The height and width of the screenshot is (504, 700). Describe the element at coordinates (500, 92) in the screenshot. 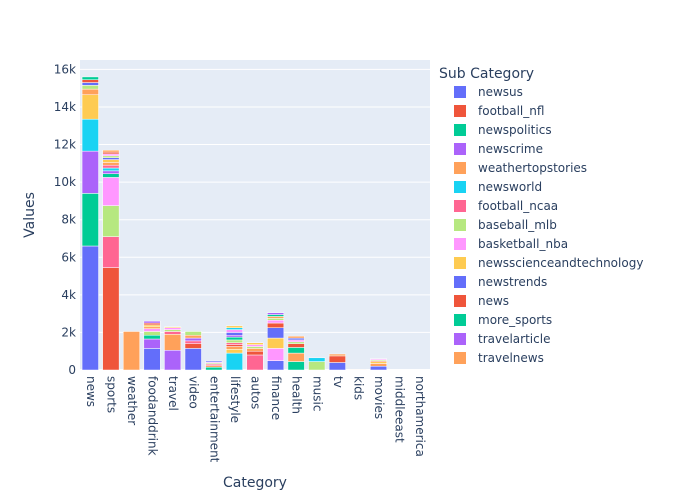

I see `legend-item-label: newsus` at that location.